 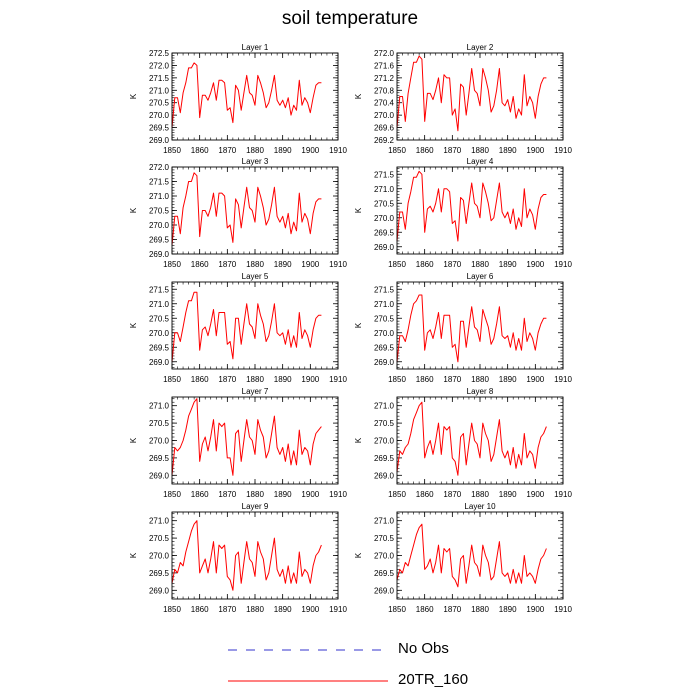 What do you see at coordinates (255, 506) in the screenshot?
I see `panel-title: Layer 9` at bounding box center [255, 506].